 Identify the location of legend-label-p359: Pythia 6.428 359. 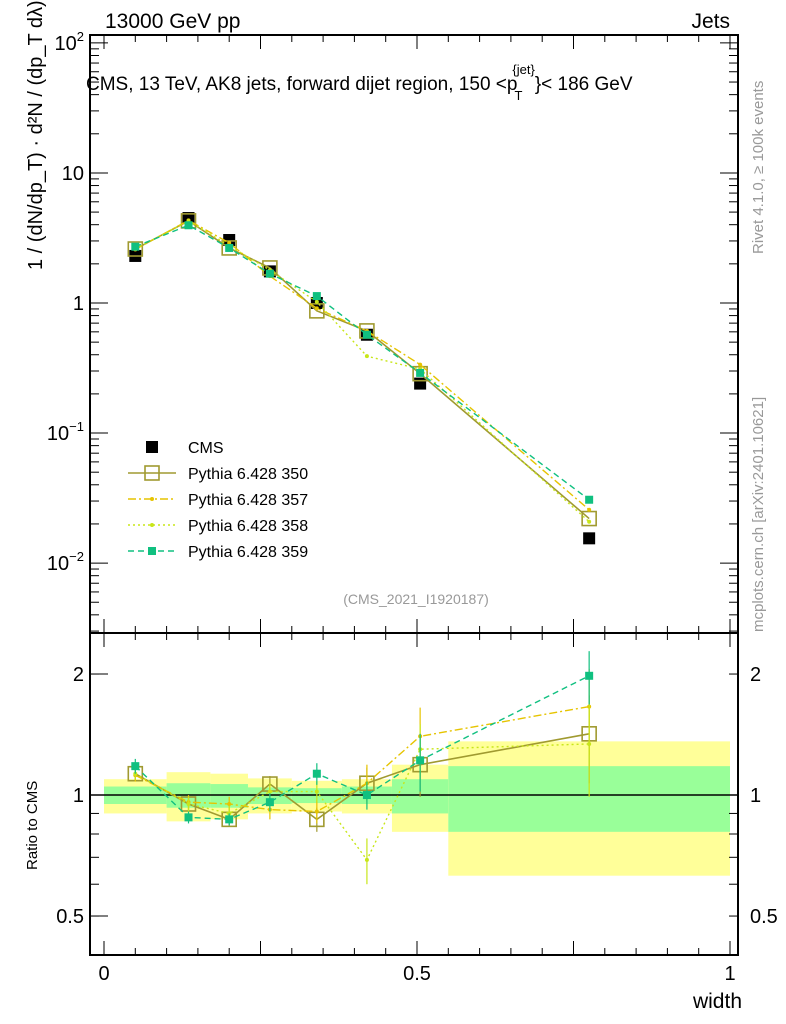
(248, 552).